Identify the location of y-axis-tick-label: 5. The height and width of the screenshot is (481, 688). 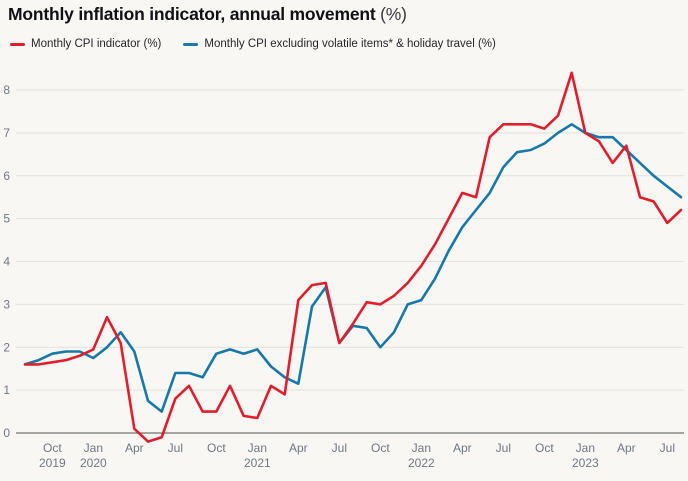
(6, 219).